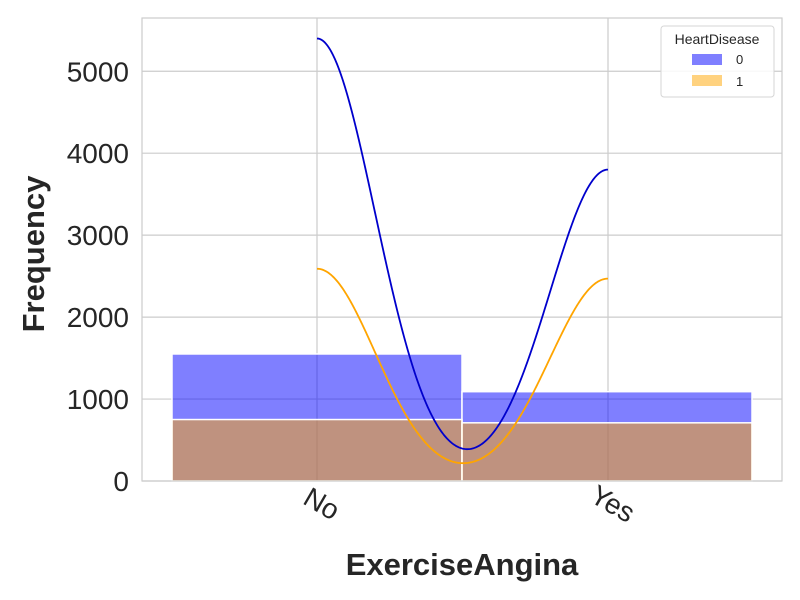 The image size is (800, 600). I want to click on legend: HeartDisease 0 1, so click(717, 61).